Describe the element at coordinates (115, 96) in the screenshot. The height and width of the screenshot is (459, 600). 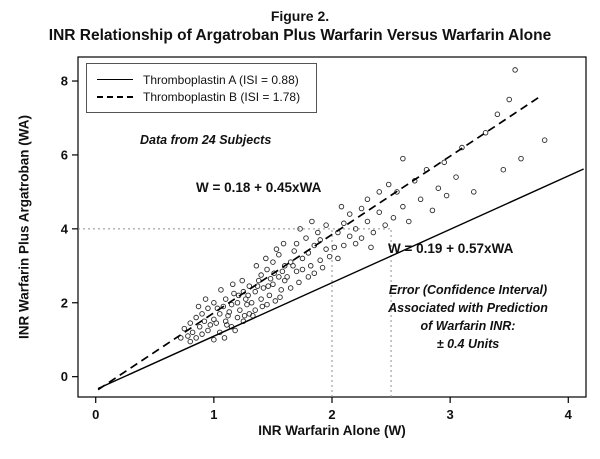
I see `dashed-line-swatch` at that location.